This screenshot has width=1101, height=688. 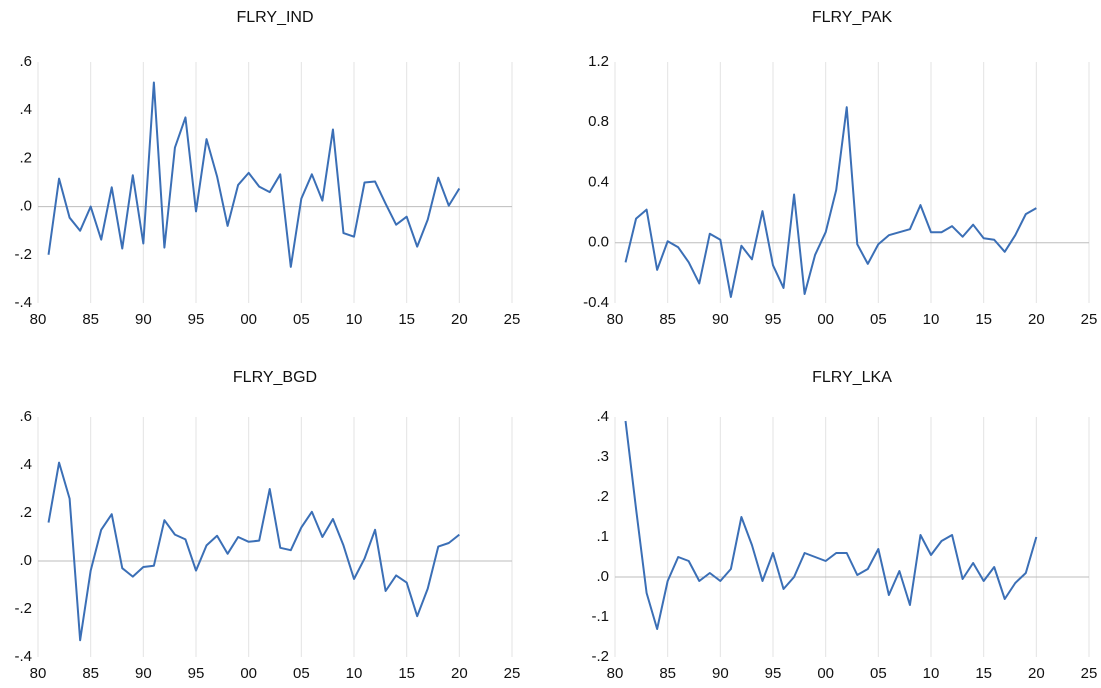 I want to click on y-tick-label: 0.4, so click(x=598, y=181).